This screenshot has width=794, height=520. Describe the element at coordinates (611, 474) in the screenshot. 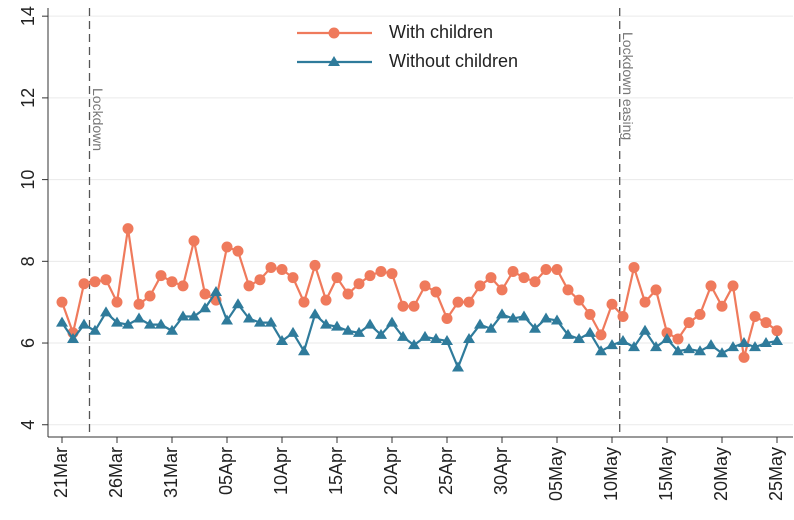

I see `x-tick-label: 10May` at that location.